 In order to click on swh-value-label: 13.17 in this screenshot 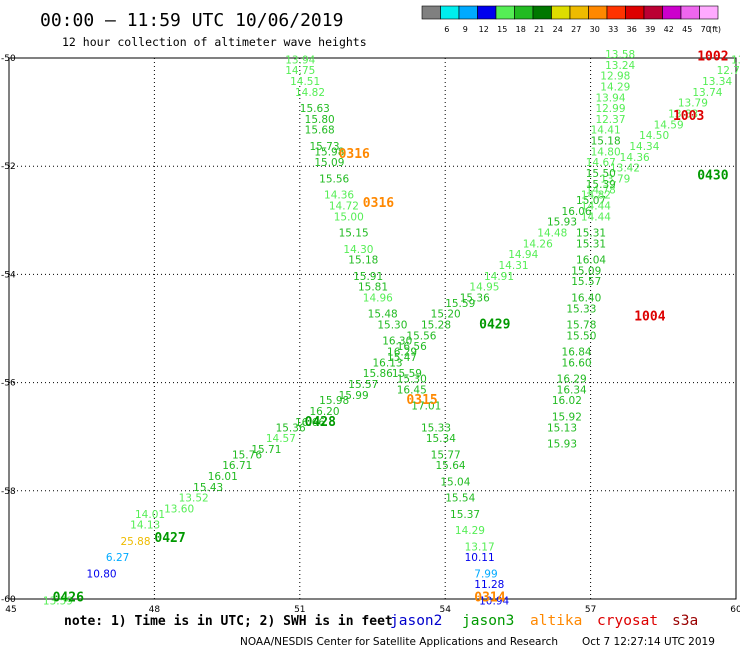, I will do `click(480, 547)`.